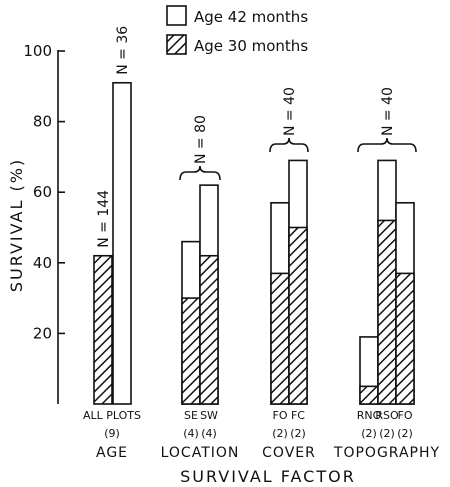 The width and height of the screenshot is (450, 487). What do you see at coordinates (251, 46) in the screenshot?
I see `legend-label-age-30: Age 30 months` at bounding box center [251, 46].